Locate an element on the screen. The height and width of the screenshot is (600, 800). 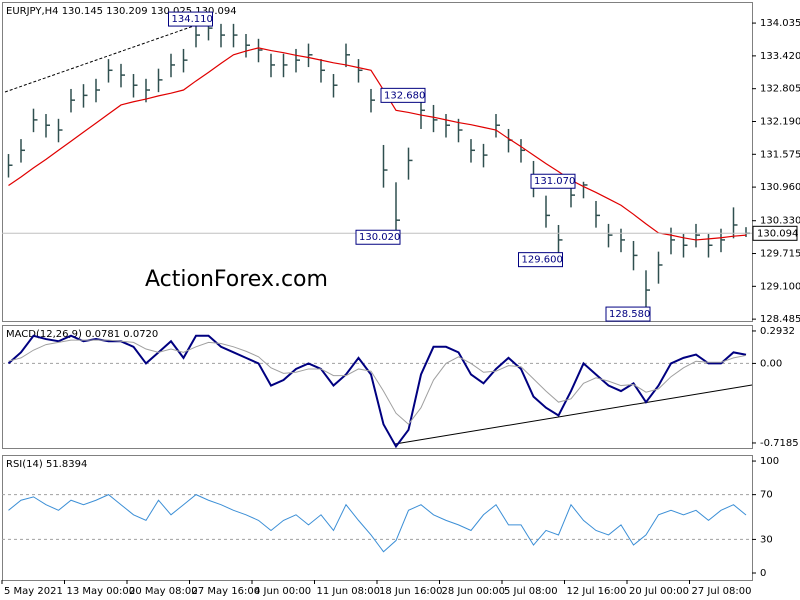
x-tick-label: 18 Jun 16:00 is located at coordinates (411, 591).